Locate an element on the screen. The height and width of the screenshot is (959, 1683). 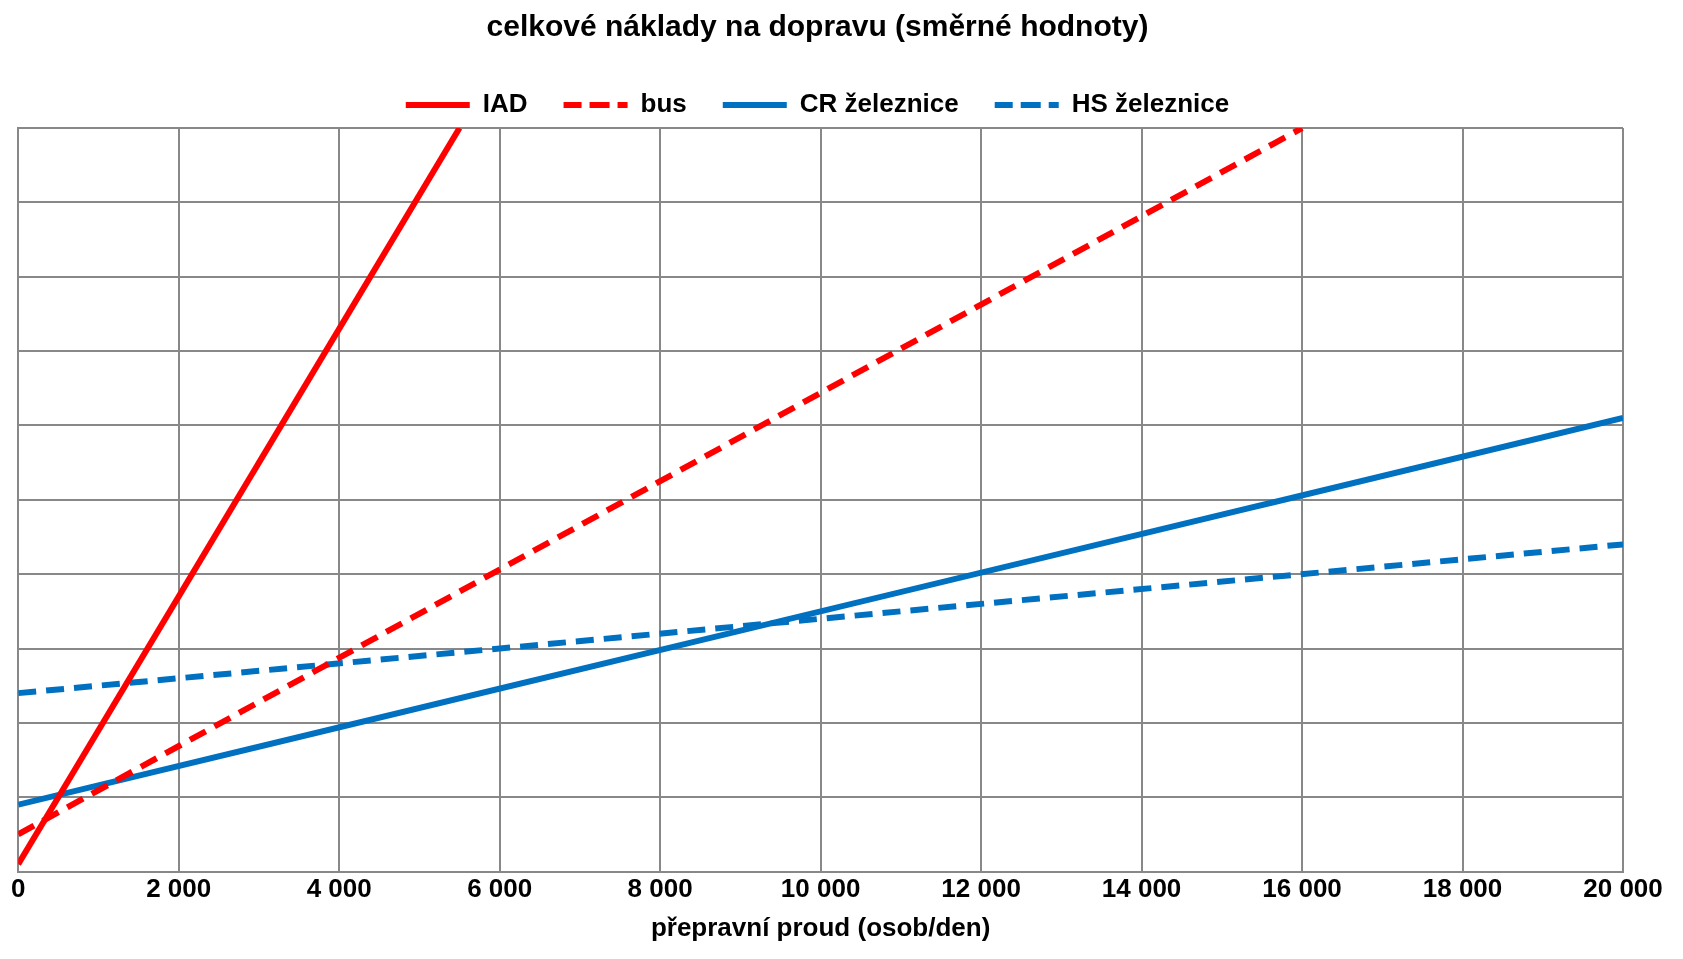
x-tick-label: 14 000 is located at coordinates (1141, 888).